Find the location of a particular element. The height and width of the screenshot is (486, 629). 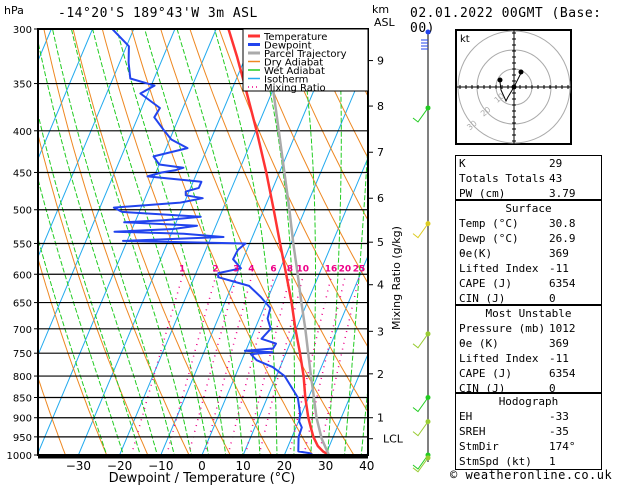

height-unit-km: km is located at coordinates (380, 9).